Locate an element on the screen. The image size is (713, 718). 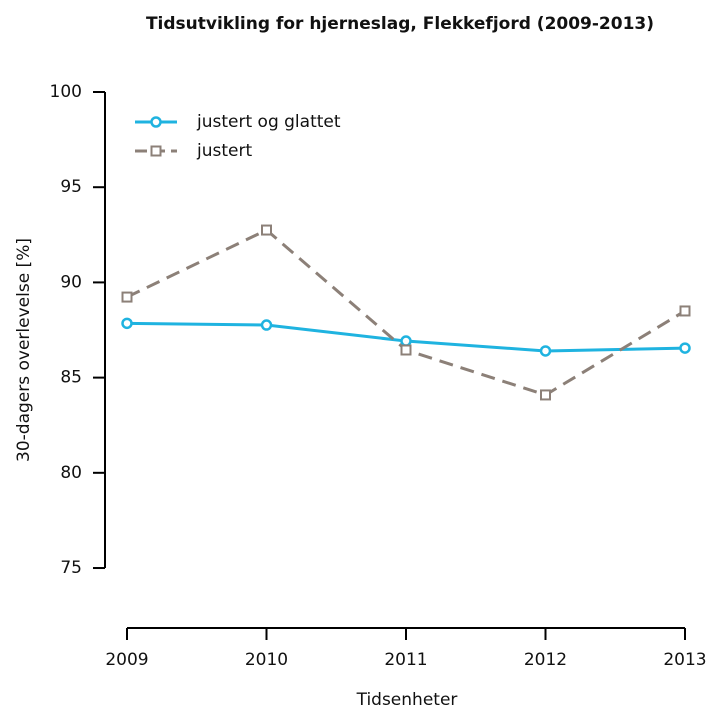
y-tick-label: 75 is located at coordinates (71, 568).